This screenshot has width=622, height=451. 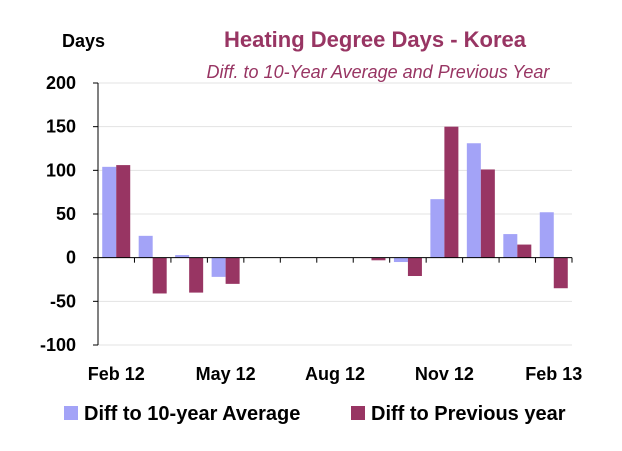 I want to click on x-tick-labels: Feb 12 May 12 Aug 12 Nov 12 Feb 13, so click(x=335, y=374).